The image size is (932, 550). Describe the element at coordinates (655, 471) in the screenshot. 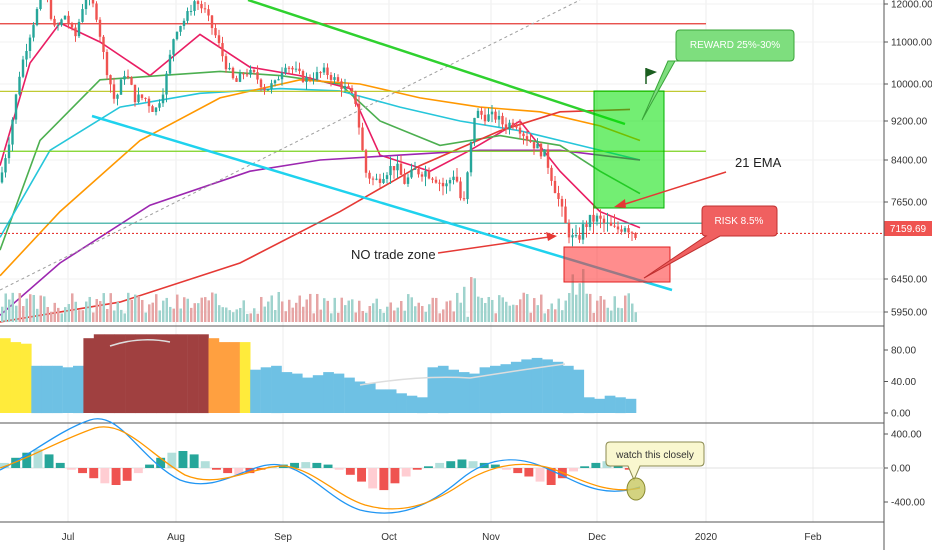

I see `watch-bubble: watch this closely` at that location.